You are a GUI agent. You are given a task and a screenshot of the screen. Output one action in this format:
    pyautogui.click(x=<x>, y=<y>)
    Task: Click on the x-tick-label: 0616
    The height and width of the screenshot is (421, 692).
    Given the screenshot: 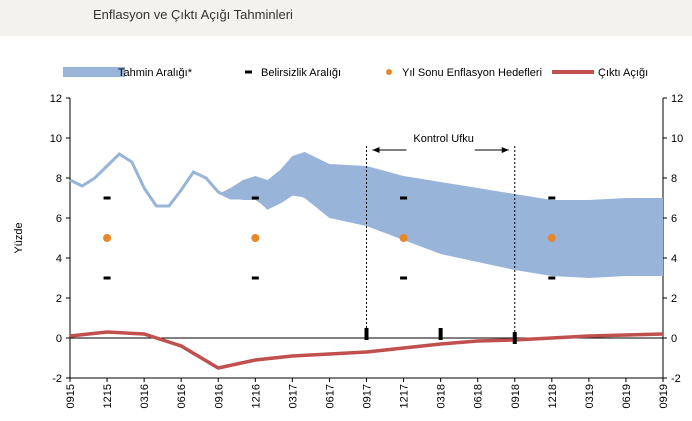 What is the action you would take?
    pyautogui.click(x=182, y=396)
    